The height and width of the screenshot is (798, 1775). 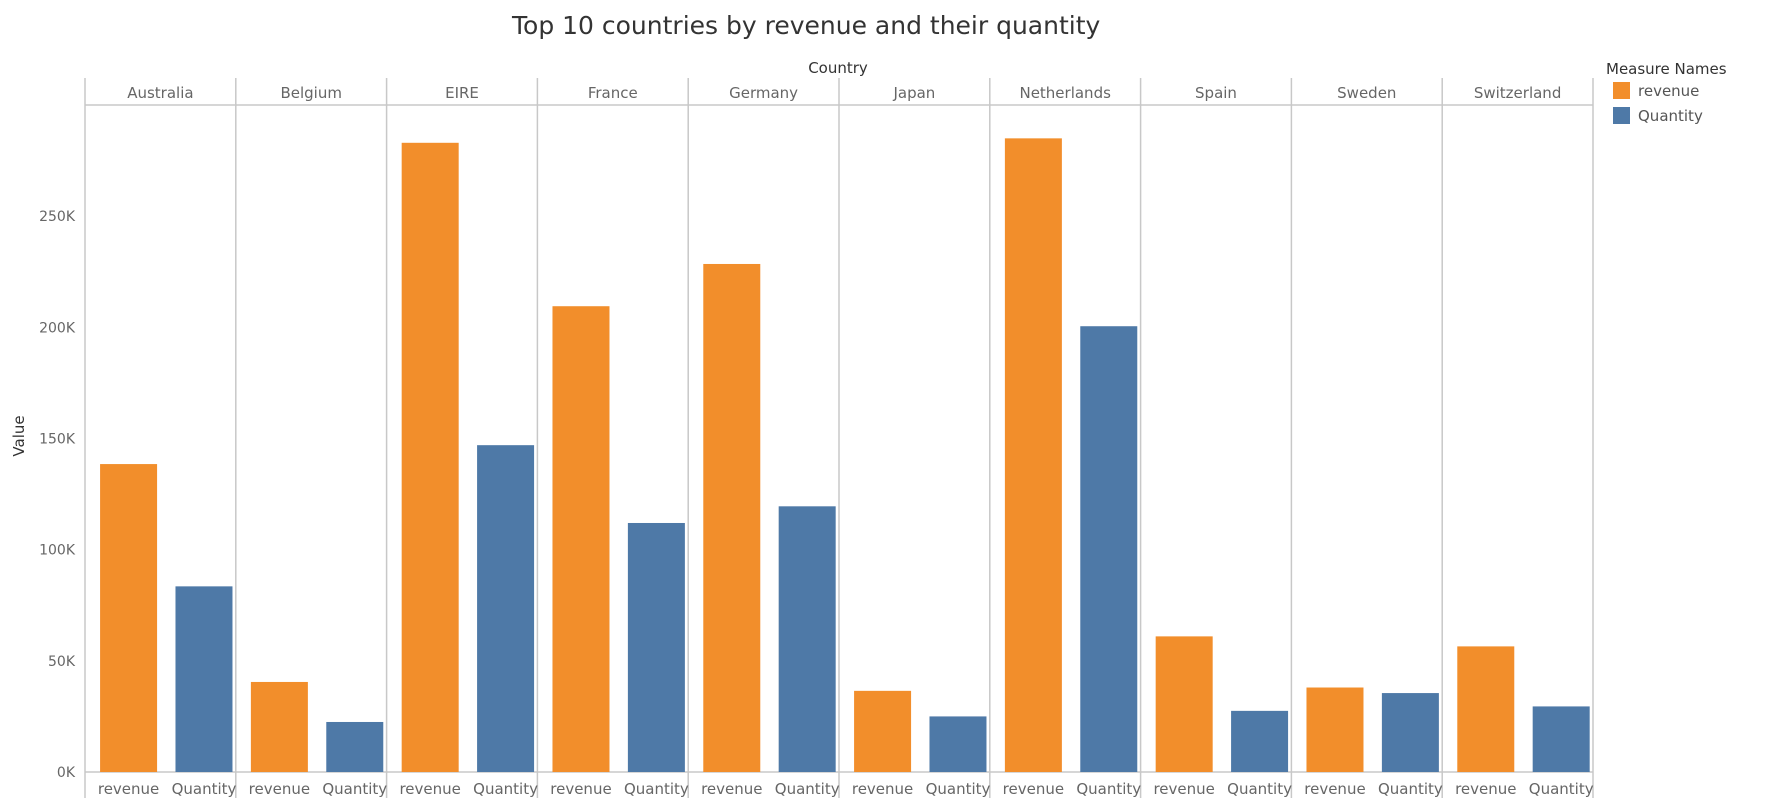 What do you see at coordinates (1670, 116) in the screenshot?
I see `legend-label: Quantity` at bounding box center [1670, 116].